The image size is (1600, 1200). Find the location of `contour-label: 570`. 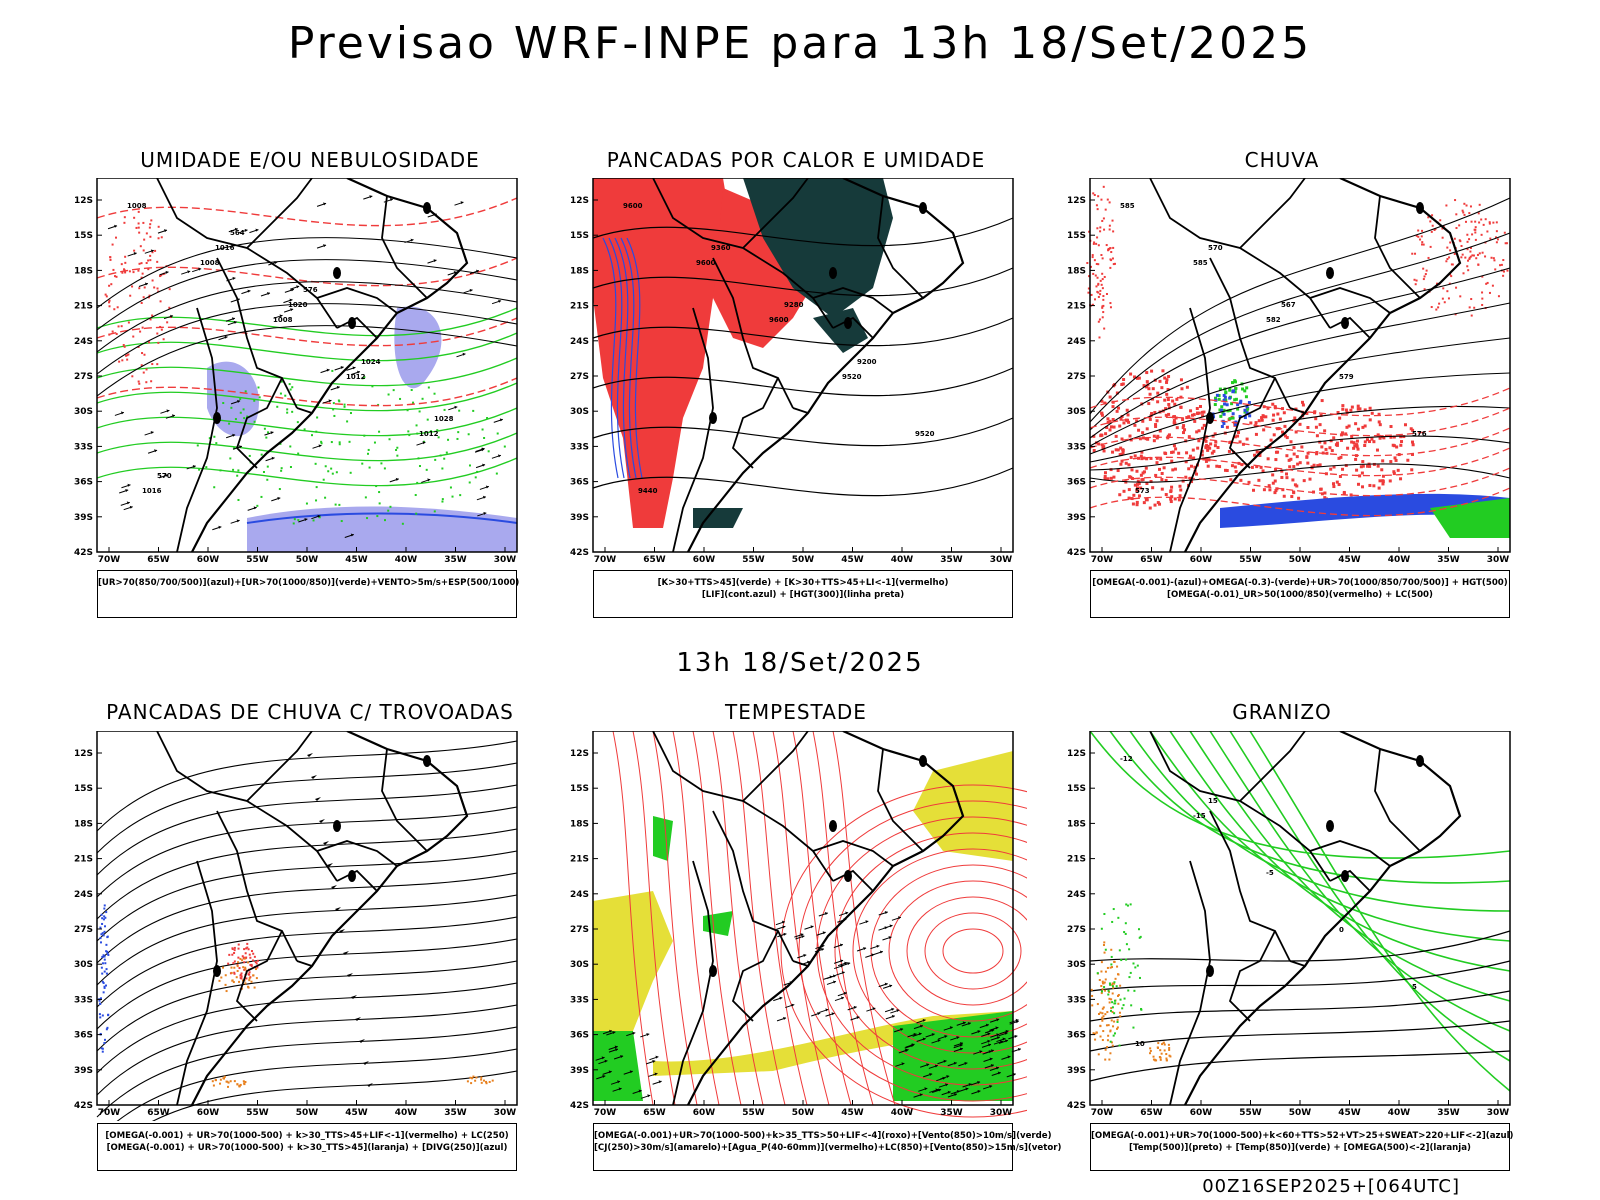

contour-label: 570 is located at coordinates (164, 476).